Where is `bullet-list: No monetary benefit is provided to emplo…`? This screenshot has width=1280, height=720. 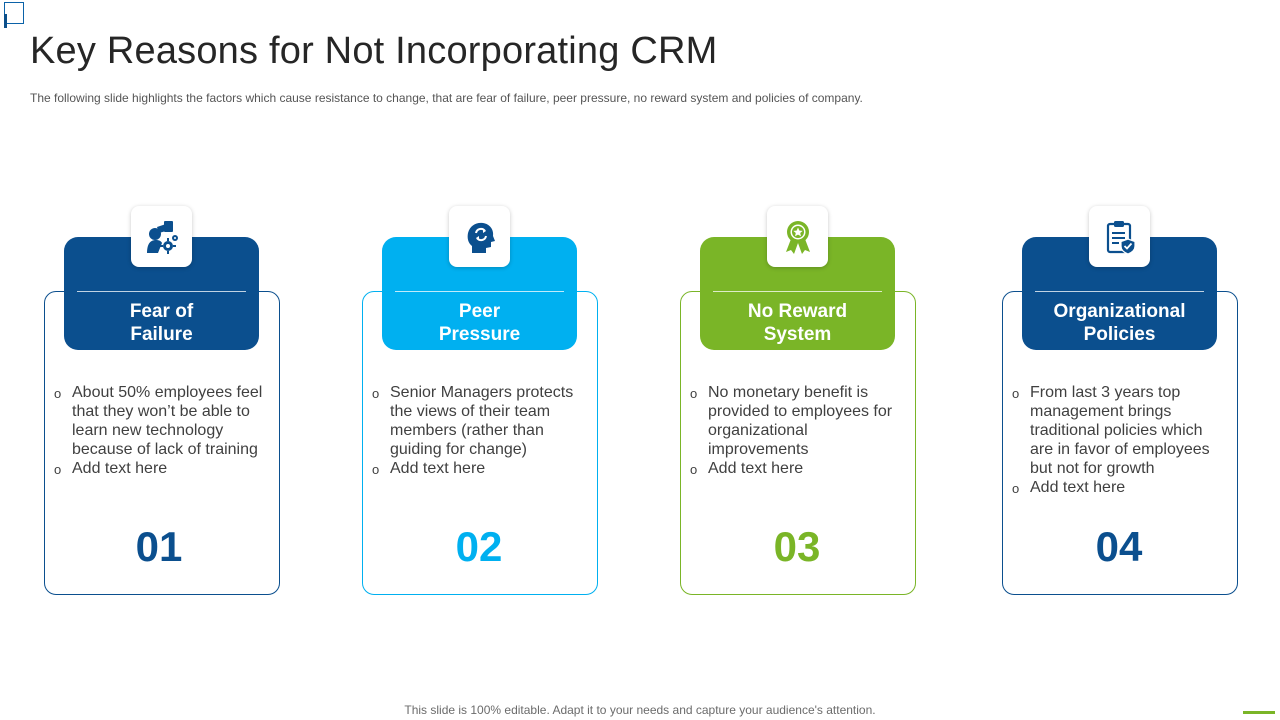
bullet-list: No monetary benefit is provided to emplo… is located at coordinates (799, 431).